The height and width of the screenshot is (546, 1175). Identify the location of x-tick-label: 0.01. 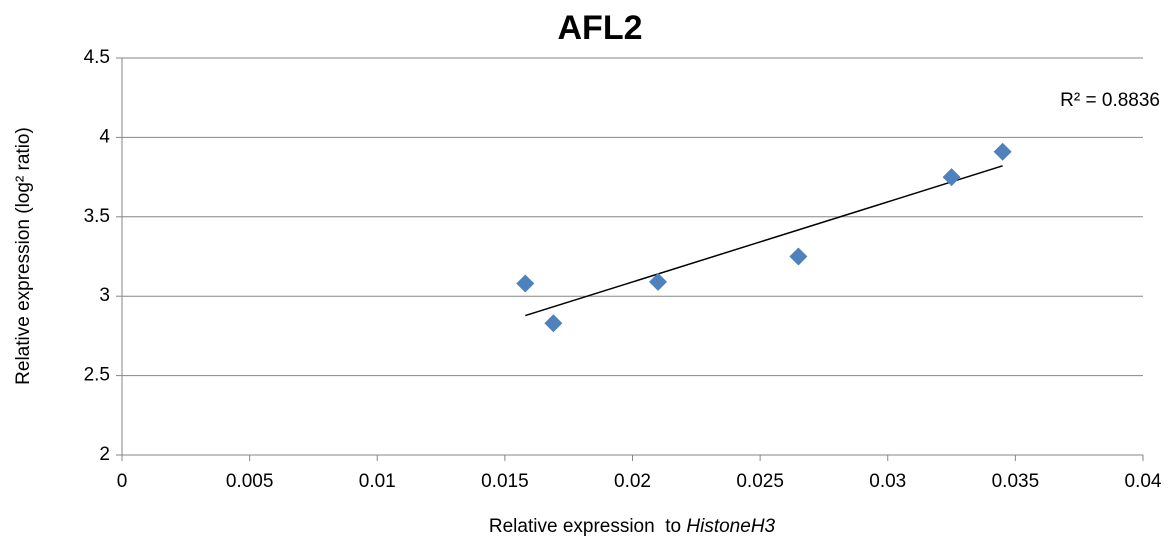
(377, 481).